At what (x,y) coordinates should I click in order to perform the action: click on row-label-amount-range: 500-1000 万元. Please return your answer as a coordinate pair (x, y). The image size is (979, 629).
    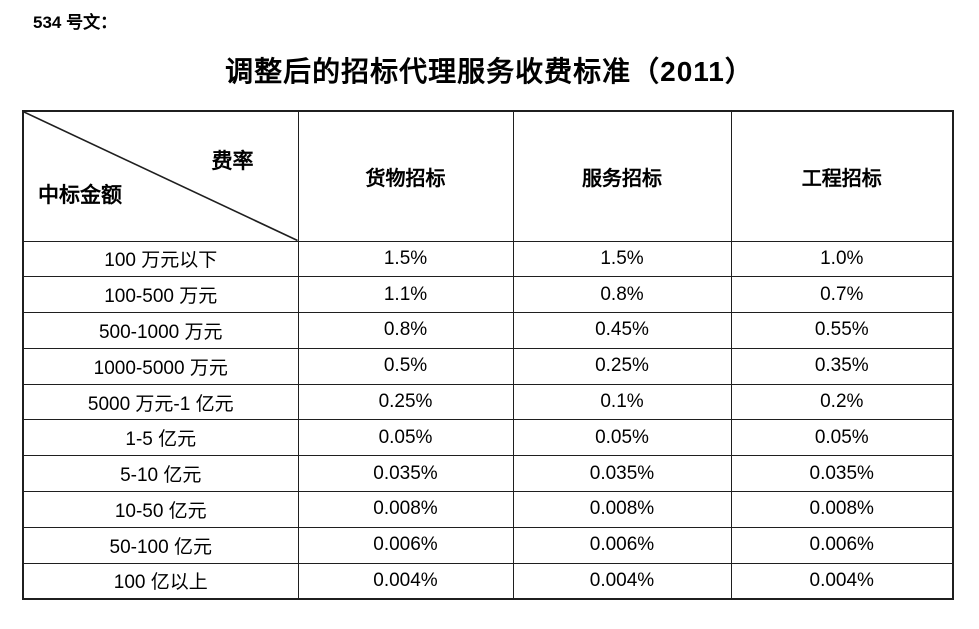
    Looking at the image, I should click on (160, 330).